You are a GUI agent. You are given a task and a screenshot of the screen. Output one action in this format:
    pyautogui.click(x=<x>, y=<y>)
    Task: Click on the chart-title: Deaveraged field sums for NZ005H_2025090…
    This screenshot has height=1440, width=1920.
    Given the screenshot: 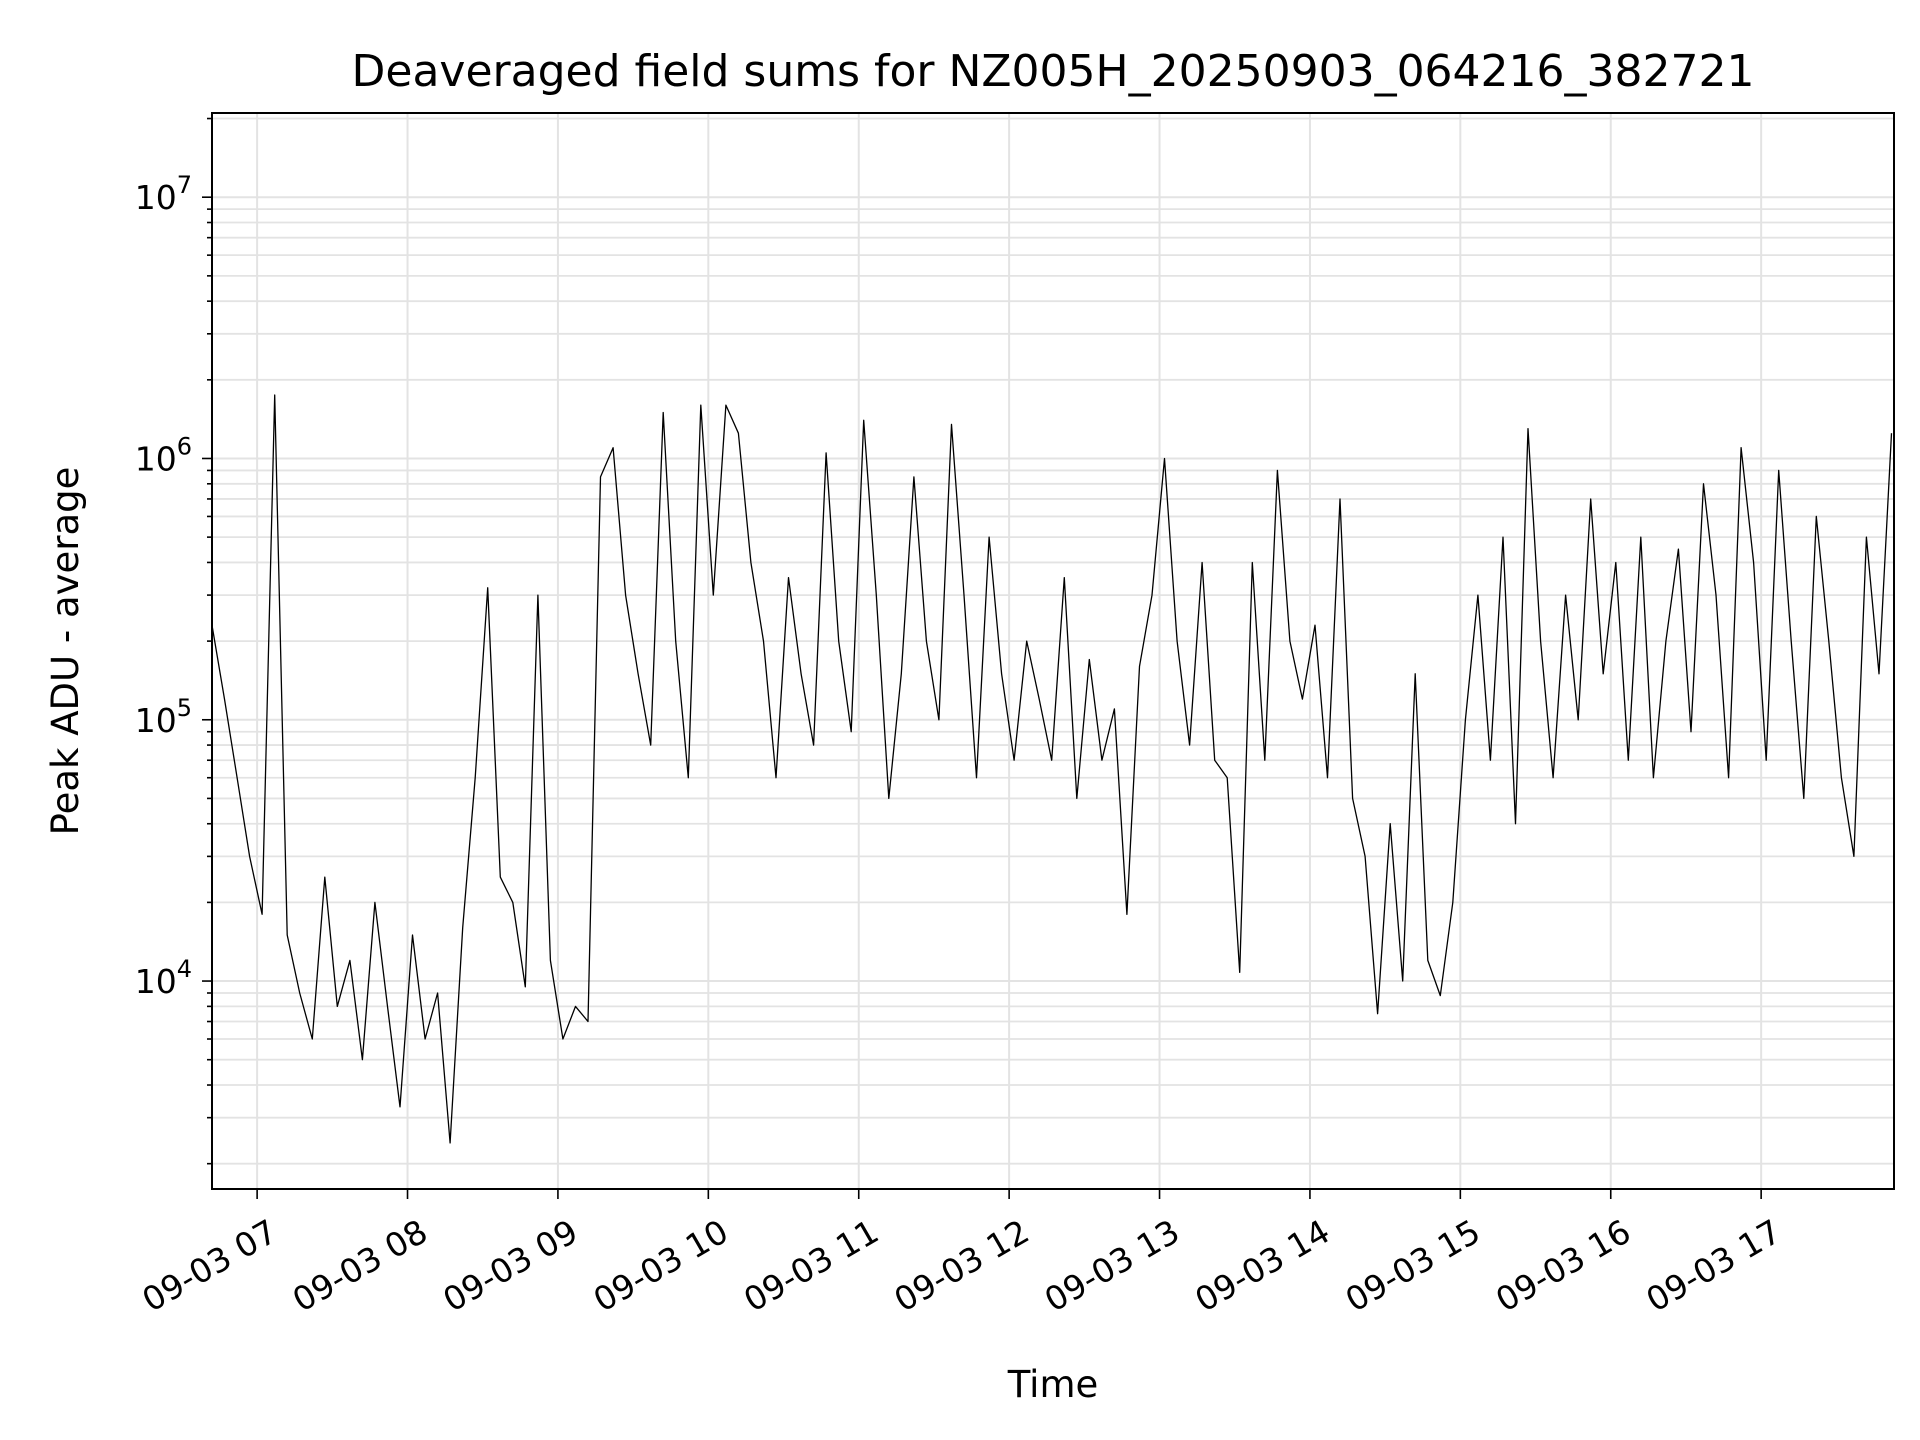 What is the action you would take?
    pyautogui.click(x=1053, y=71)
    